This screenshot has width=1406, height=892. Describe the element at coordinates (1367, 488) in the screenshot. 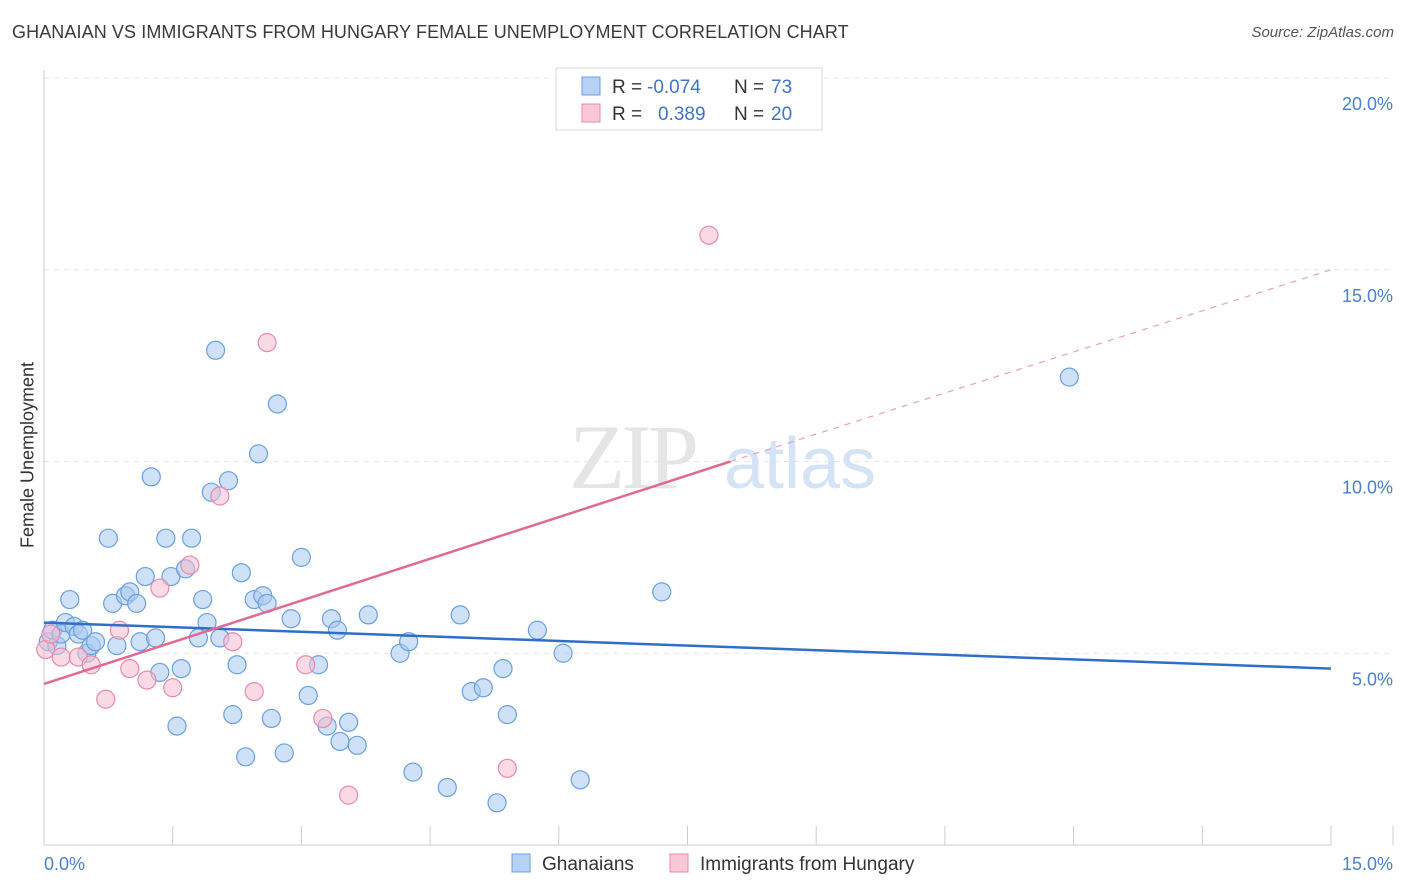

I see `y-tick-label: 10.0%` at that location.